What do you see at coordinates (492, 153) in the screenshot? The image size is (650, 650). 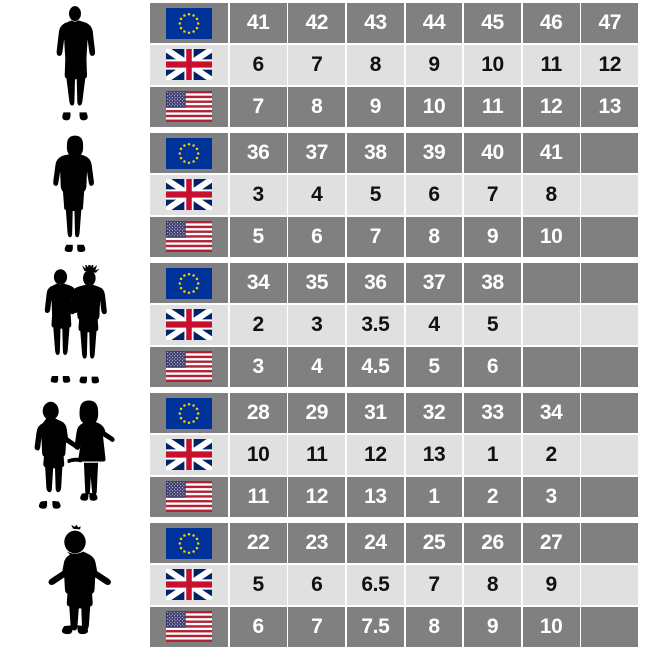 I see `size-cell: 40` at bounding box center [492, 153].